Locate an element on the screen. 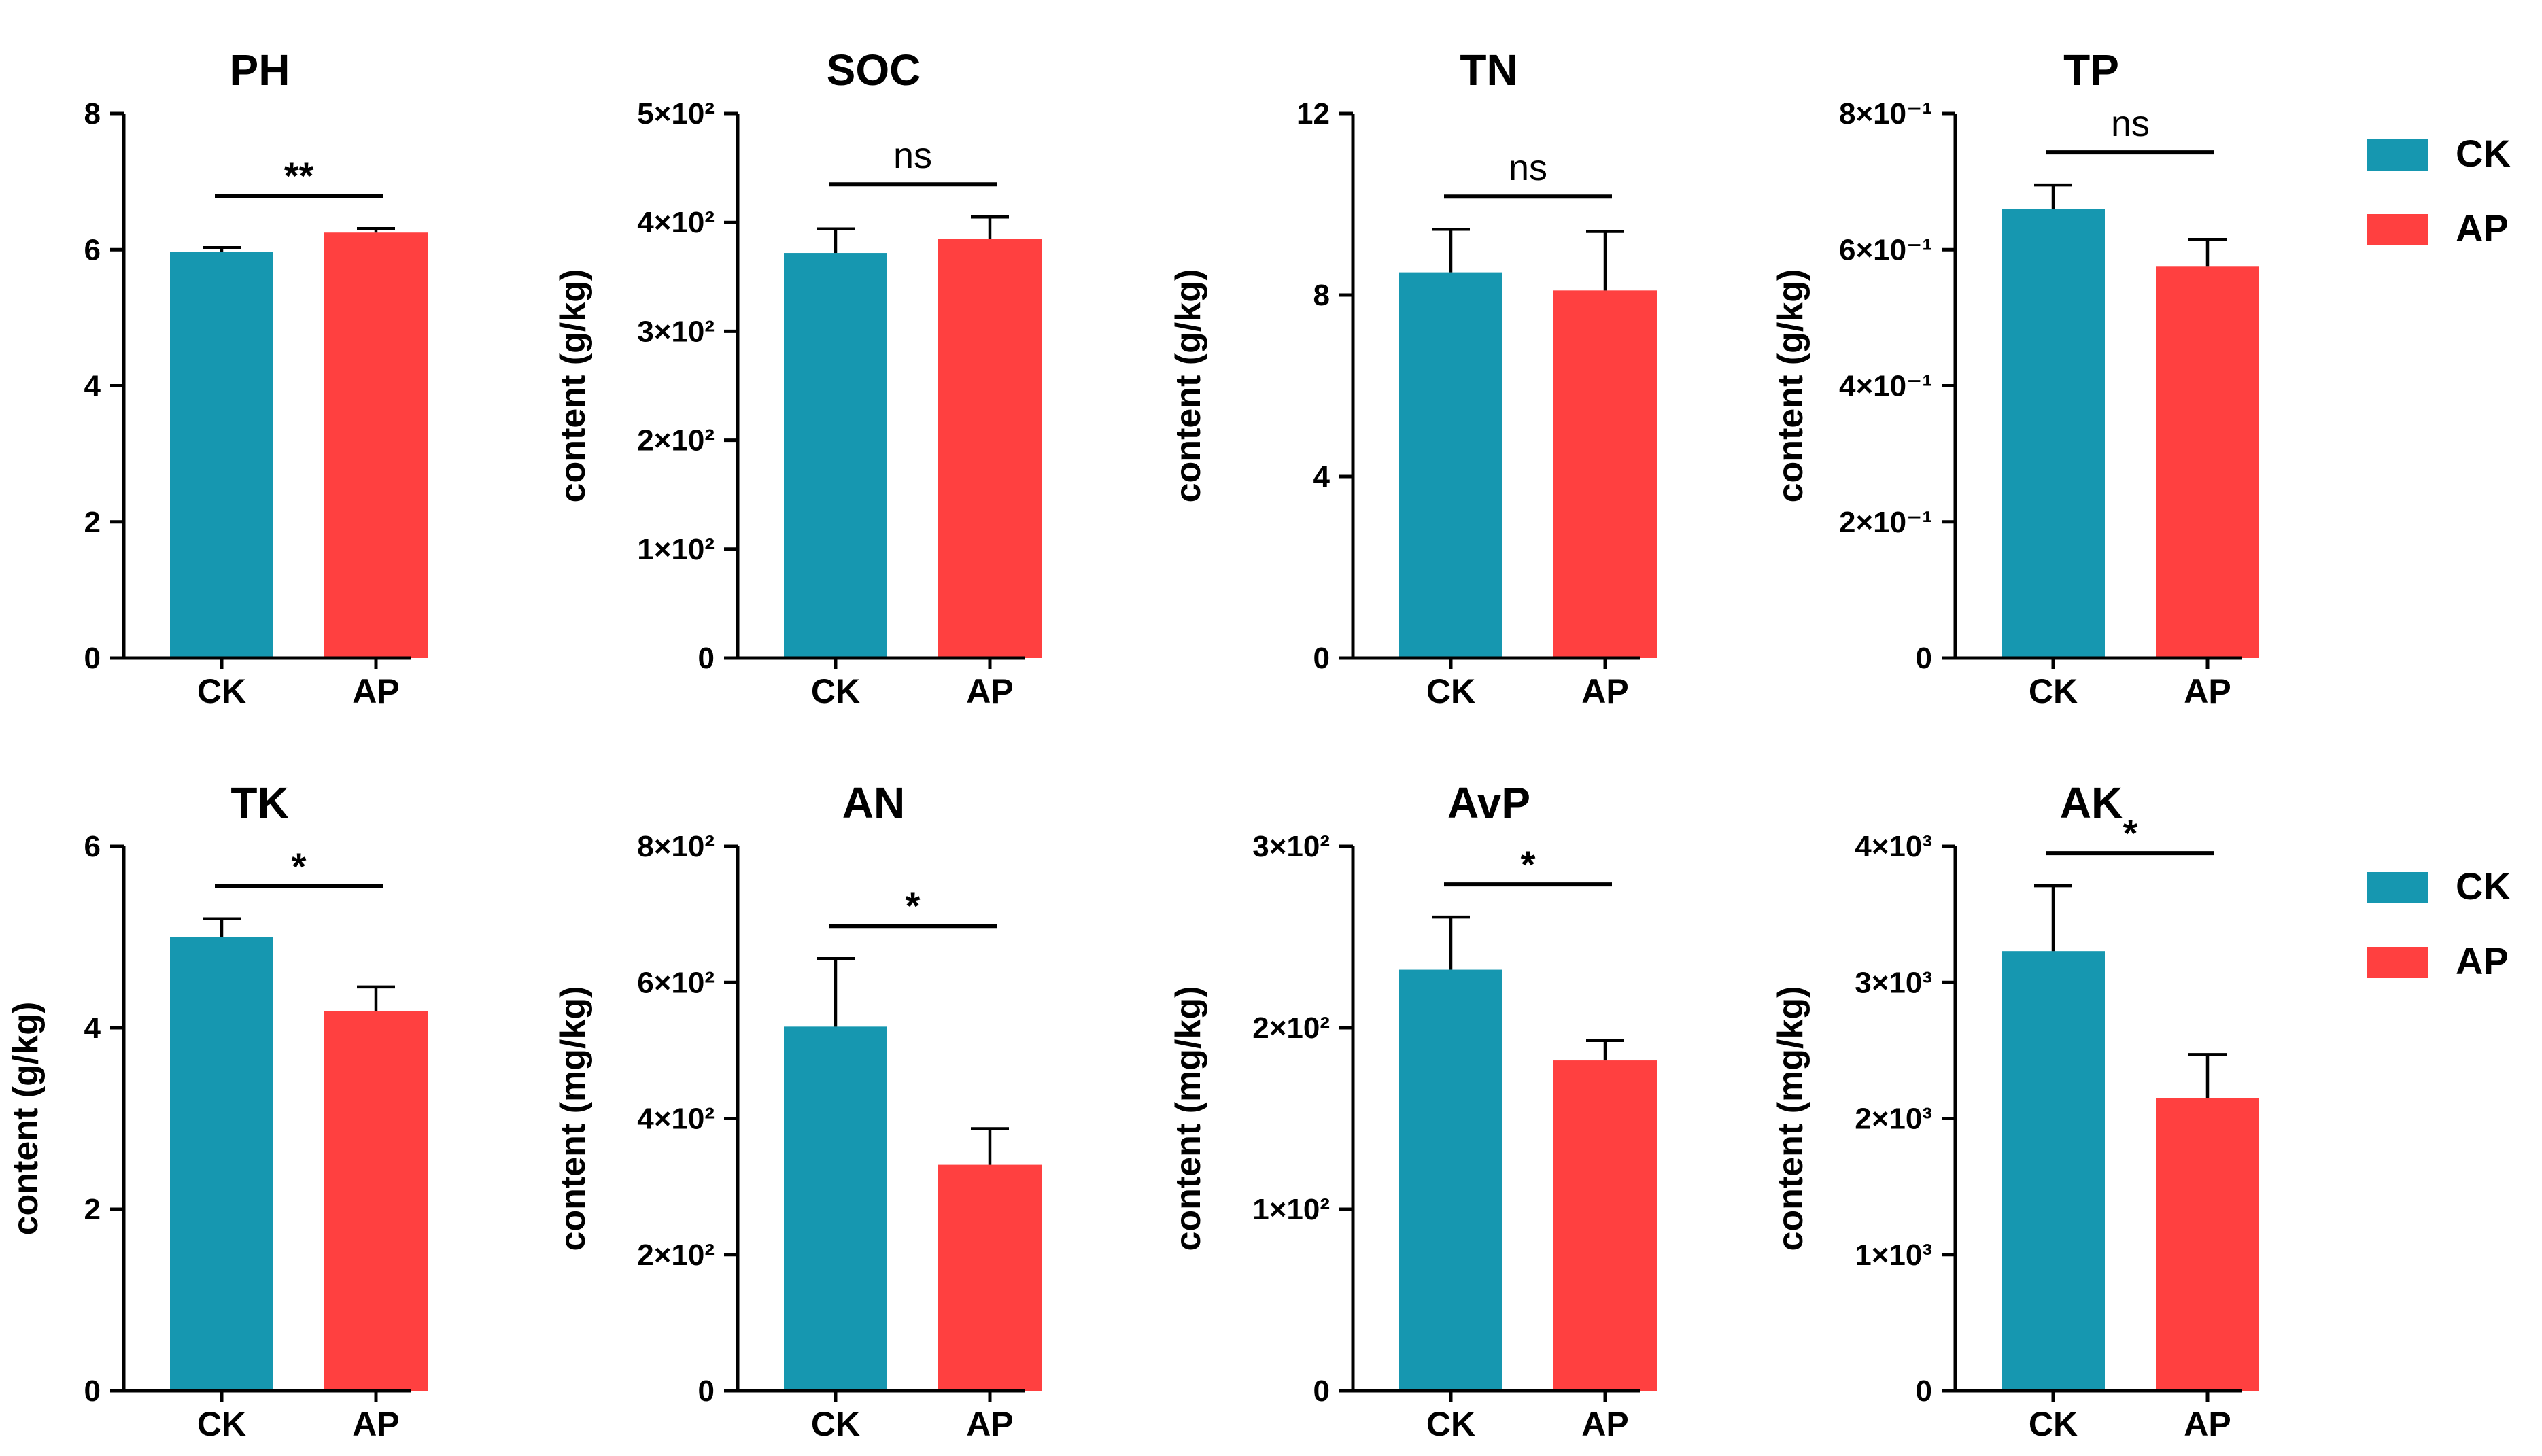  y-tick-label: 4×10⁻¹ is located at coordinates (1885, 386).